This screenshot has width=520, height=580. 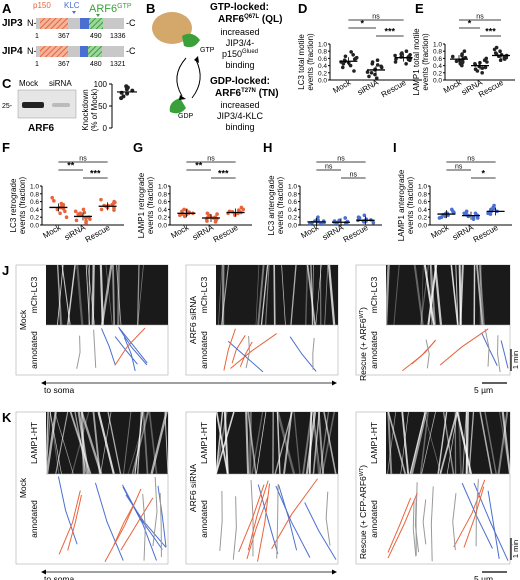 What do you see at coordinates (186, 116) in the screenshot?
I see `gdp-tag: GDP` at bounding box center [186, 116].